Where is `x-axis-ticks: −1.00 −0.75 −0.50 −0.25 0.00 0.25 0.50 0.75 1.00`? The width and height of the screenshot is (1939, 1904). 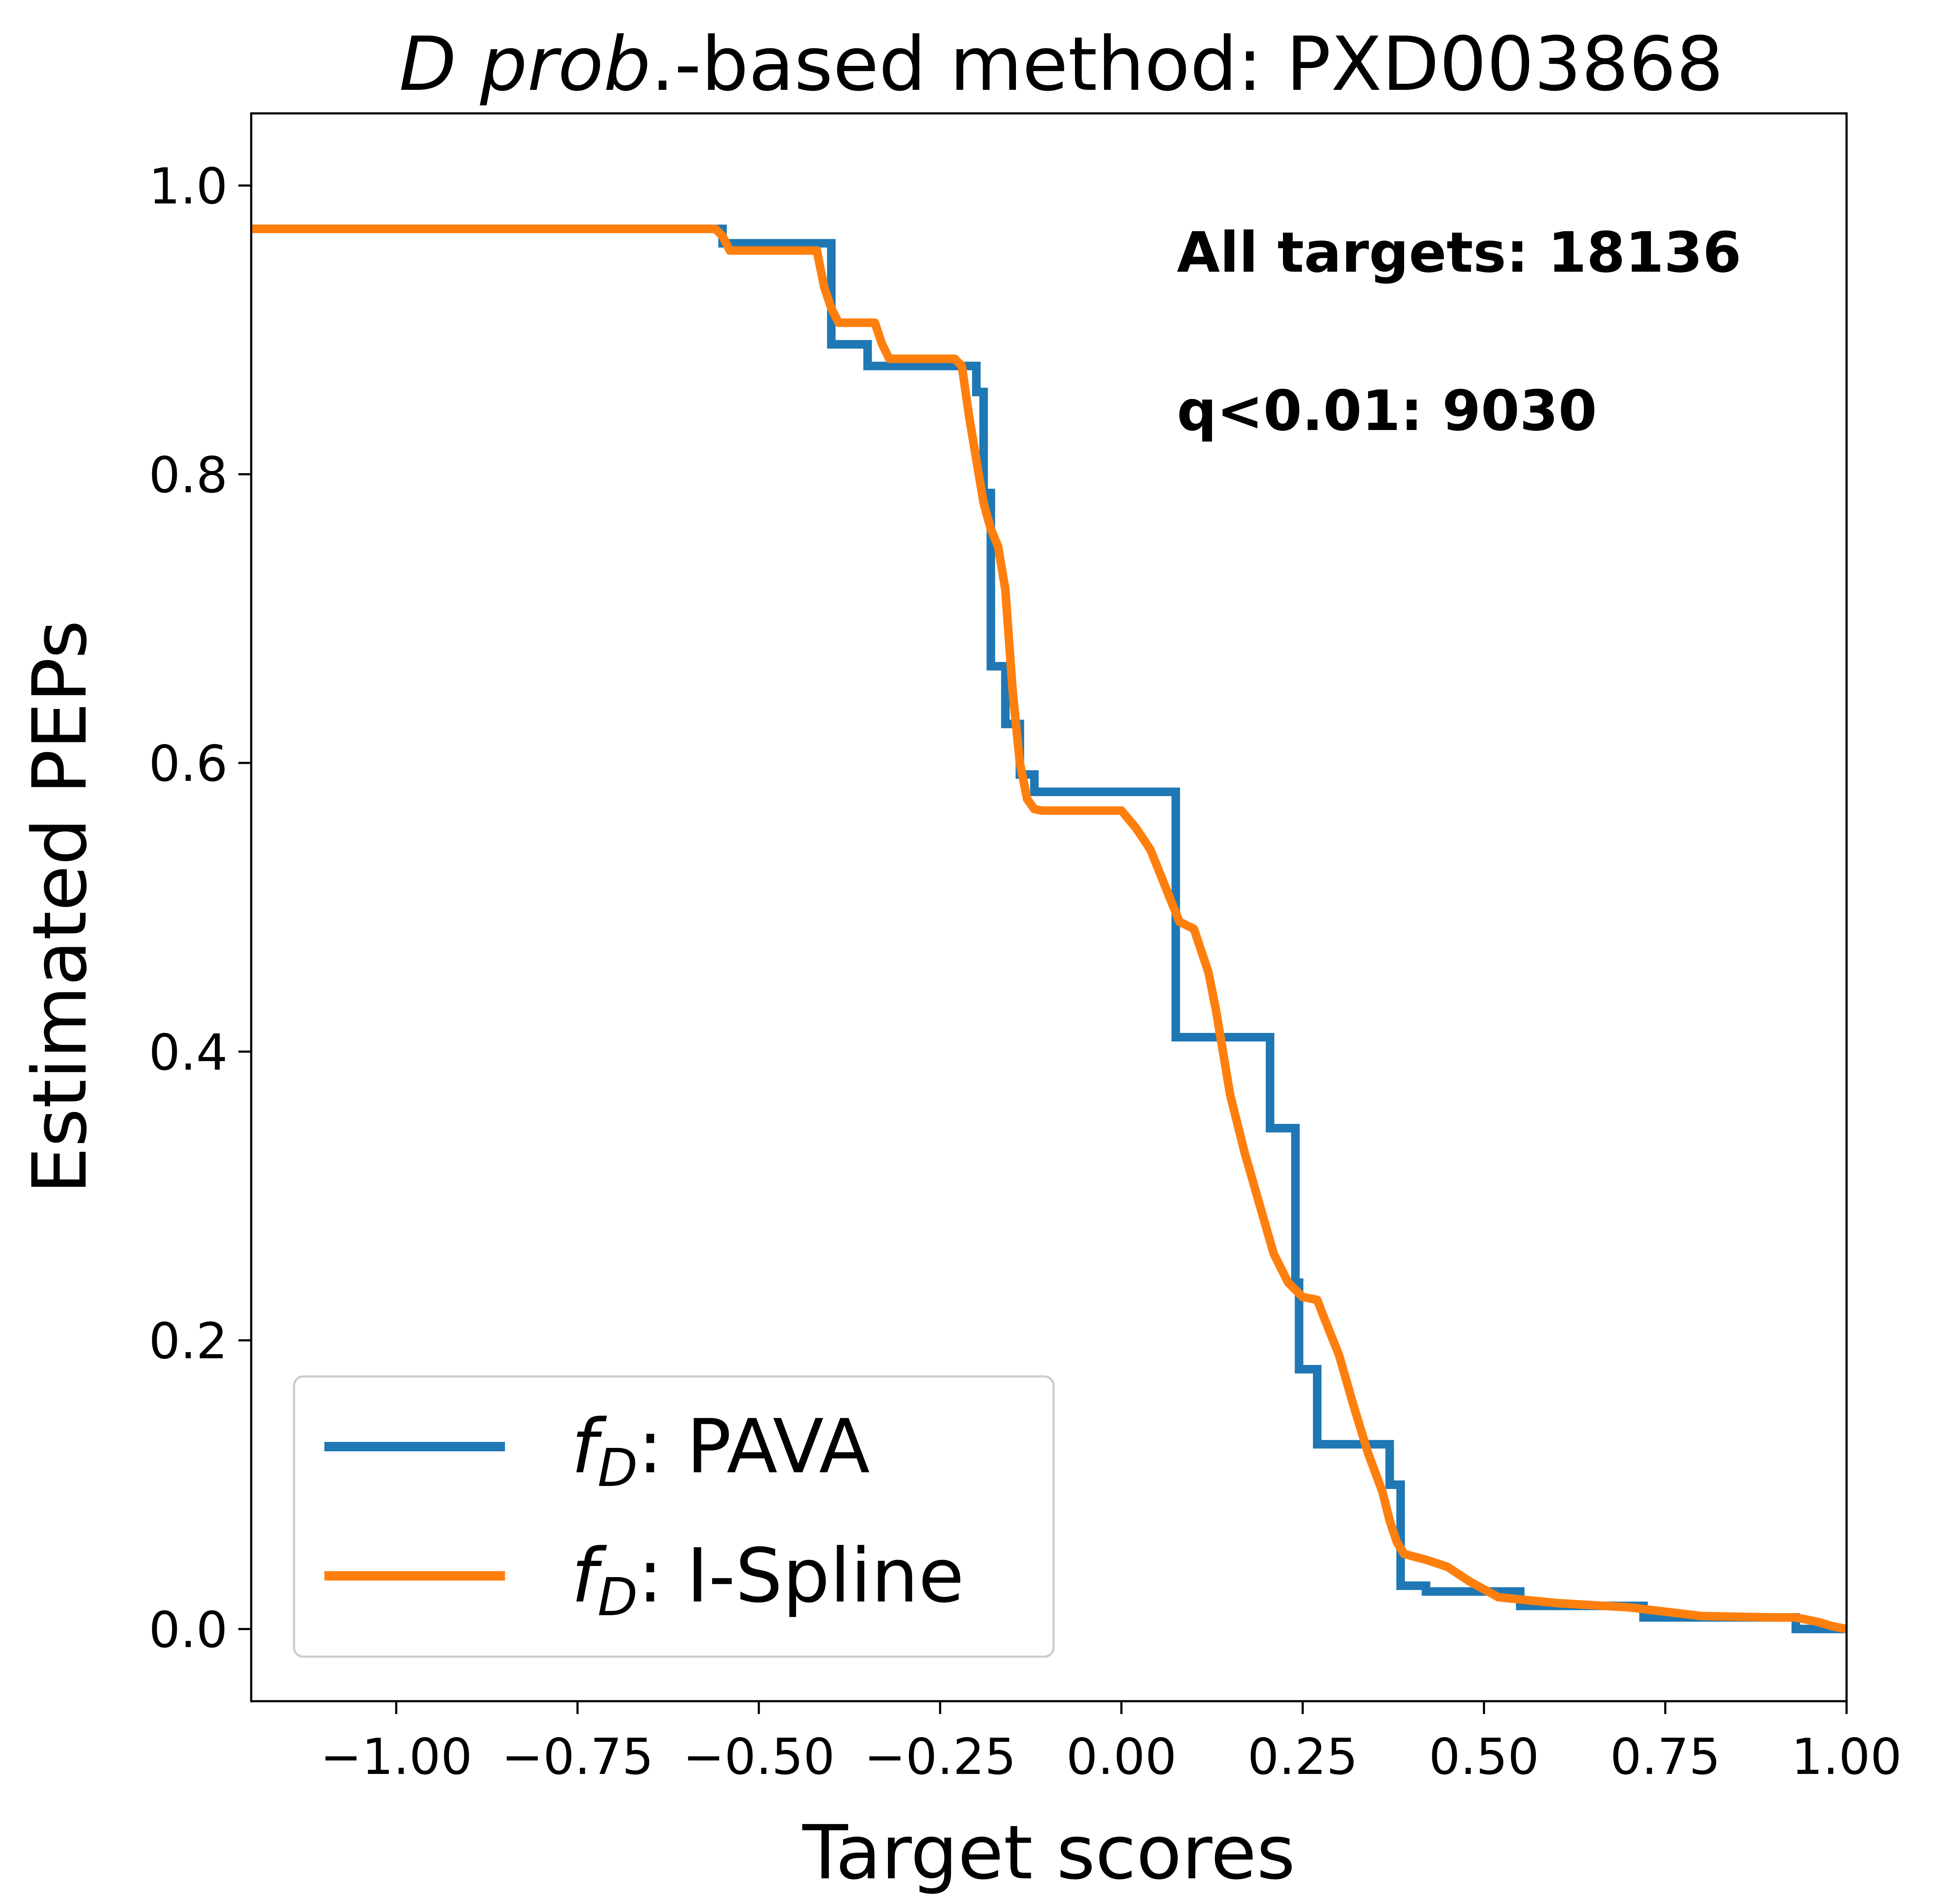 x-axis-ticks: −1.00 −0.75 −0.50 −0.25 0.00 0.25 0.50 0.75 1.00 is located at coordinates (1111, 1743).